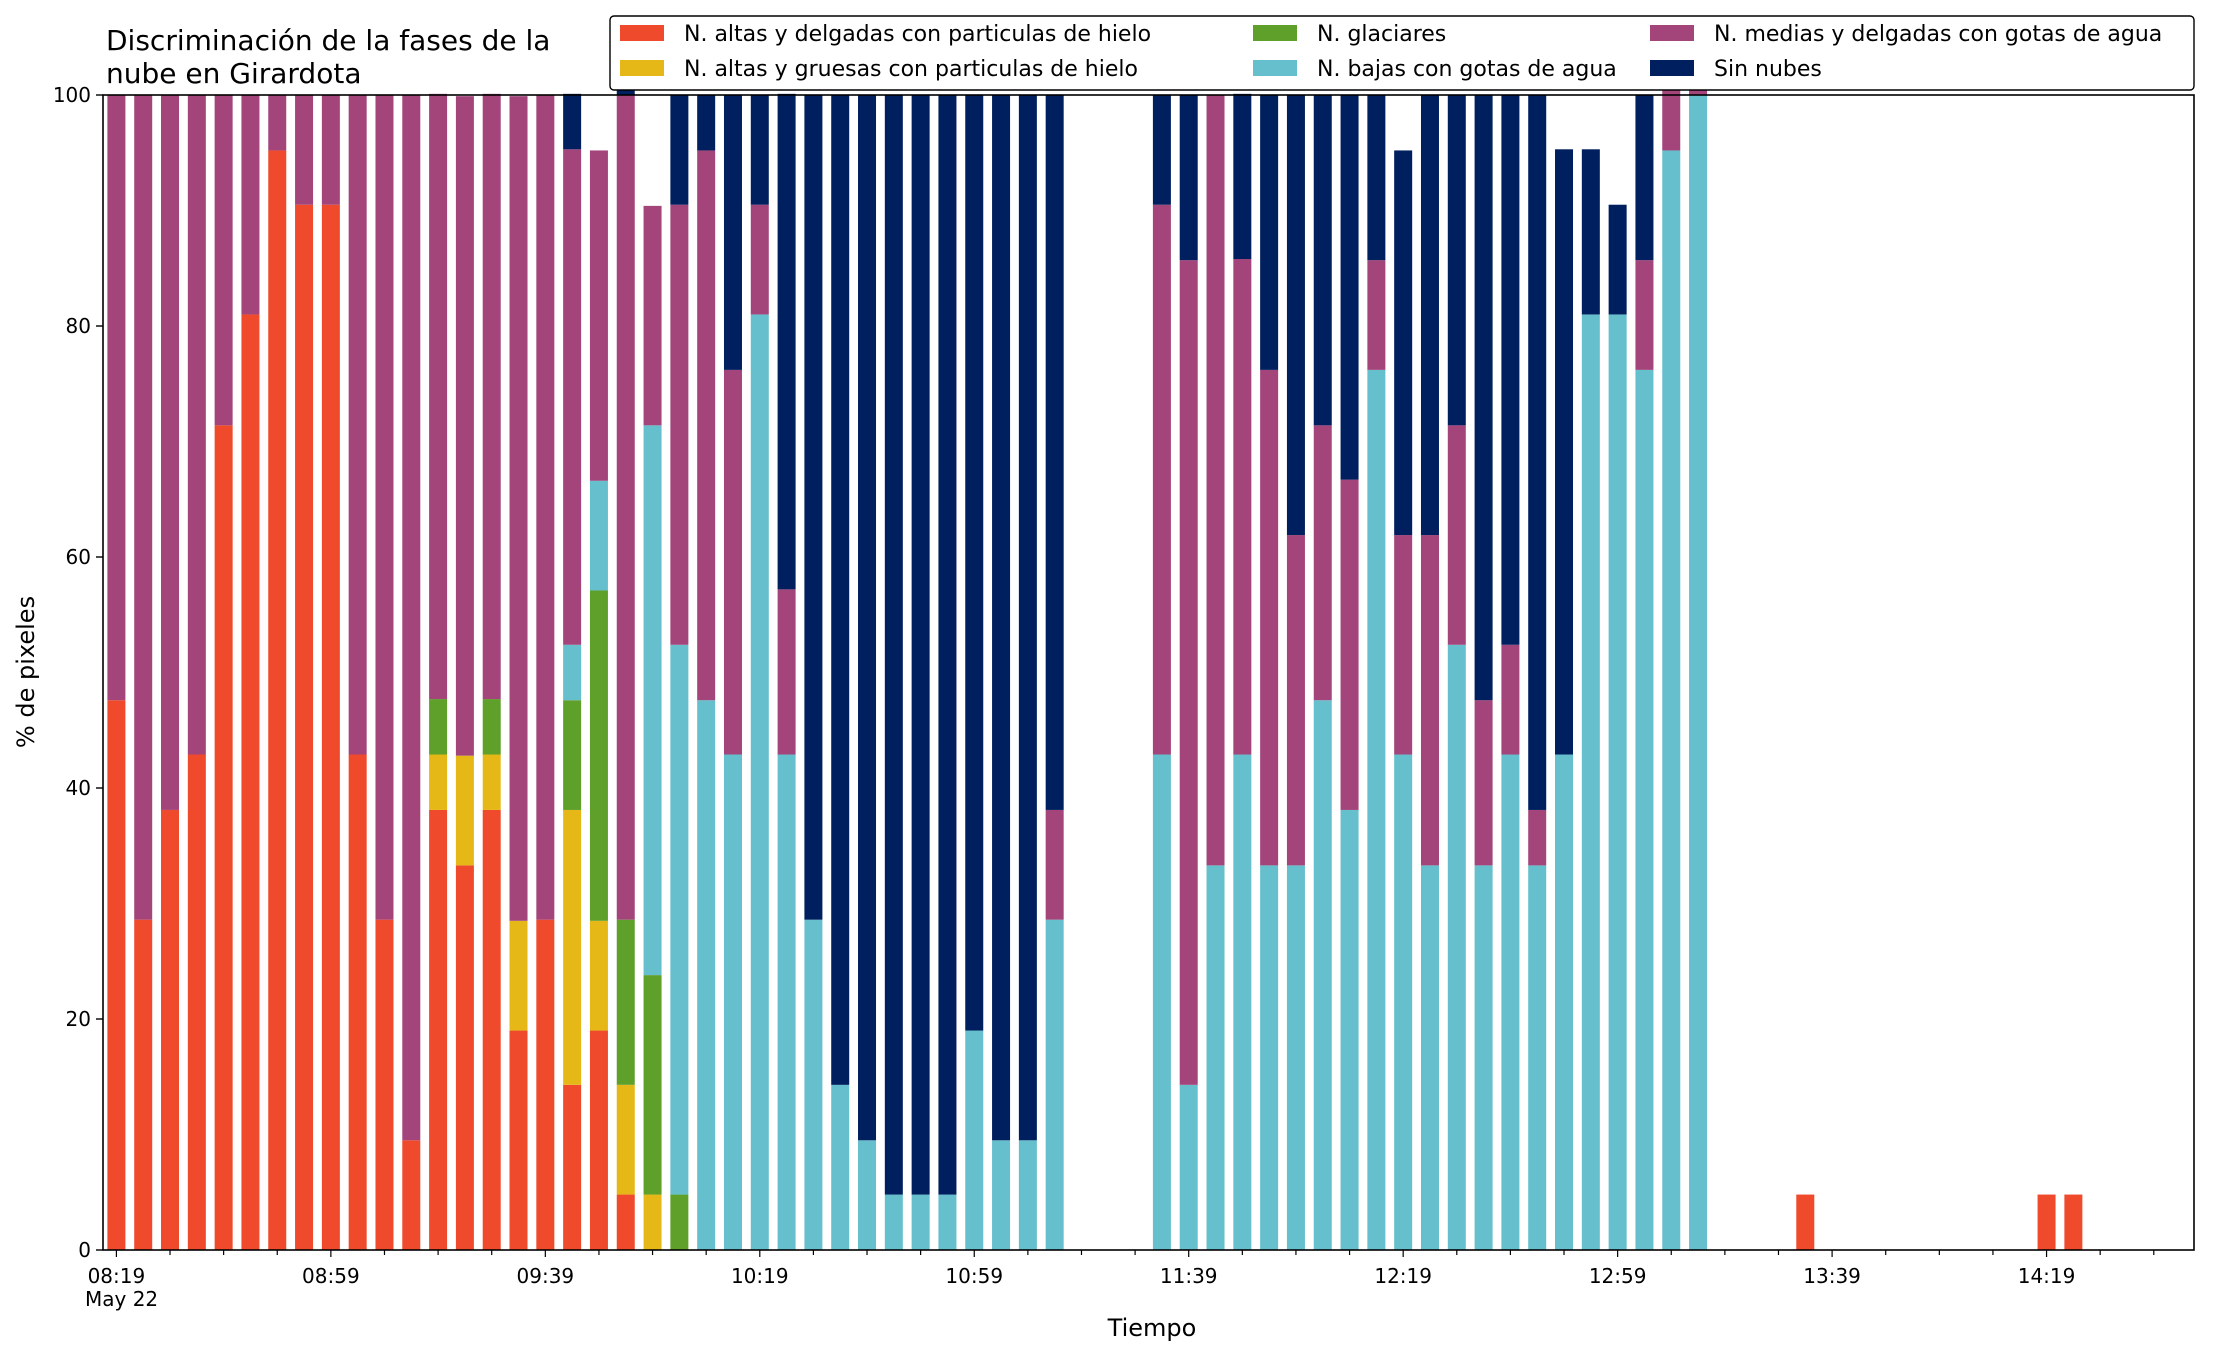  Describe the element at coordinates (331, 1276) in the screenshot. I see `x-tick-label: 08:59` at that location.